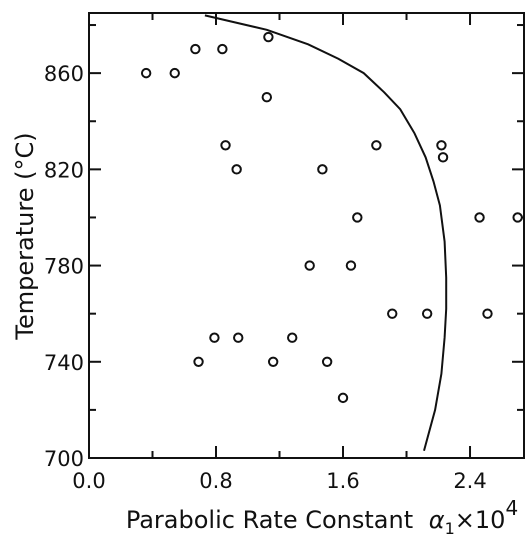 The height and width of the screenshot is (535, 529). I want to click on y-tick-label: 780, so click(64, 267).